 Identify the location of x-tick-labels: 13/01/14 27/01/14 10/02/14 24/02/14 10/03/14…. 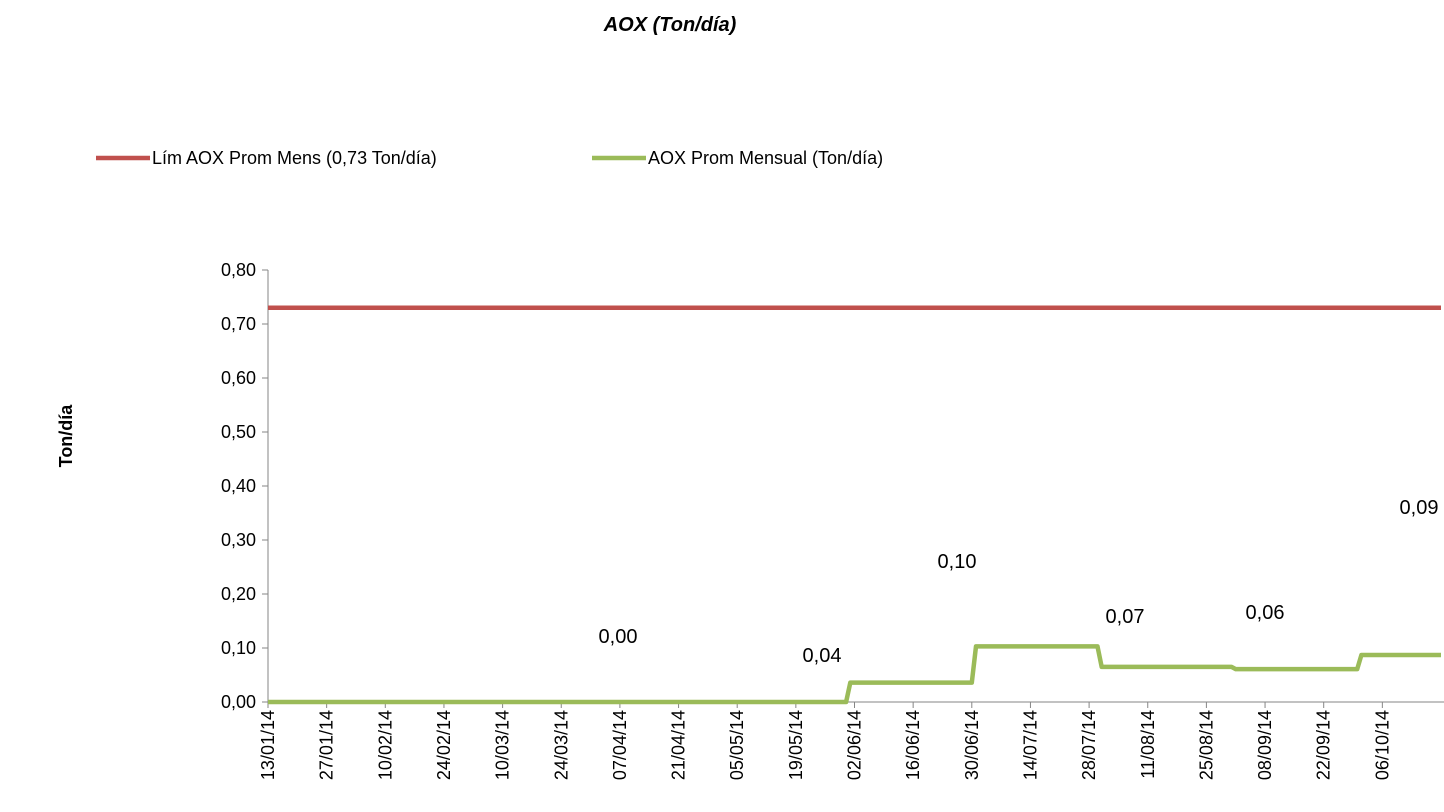
(825, 745).